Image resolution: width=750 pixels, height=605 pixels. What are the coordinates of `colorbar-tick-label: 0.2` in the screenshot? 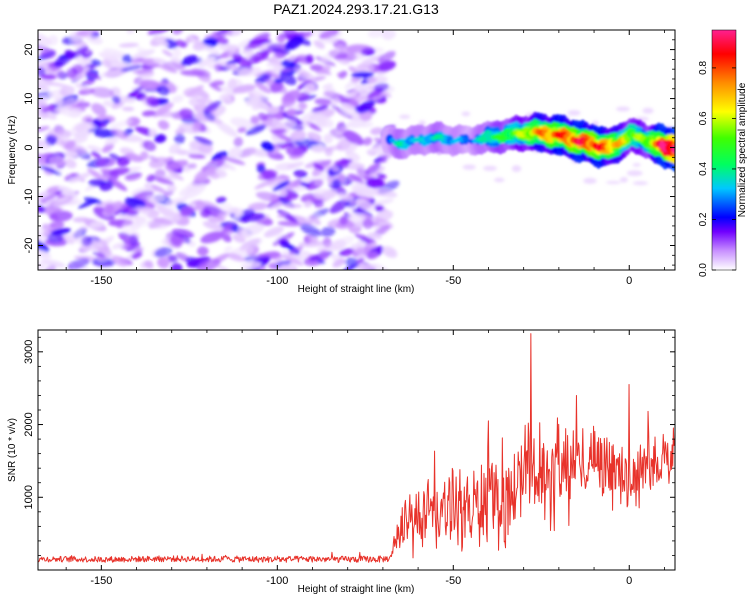 It's located at (703, 219).